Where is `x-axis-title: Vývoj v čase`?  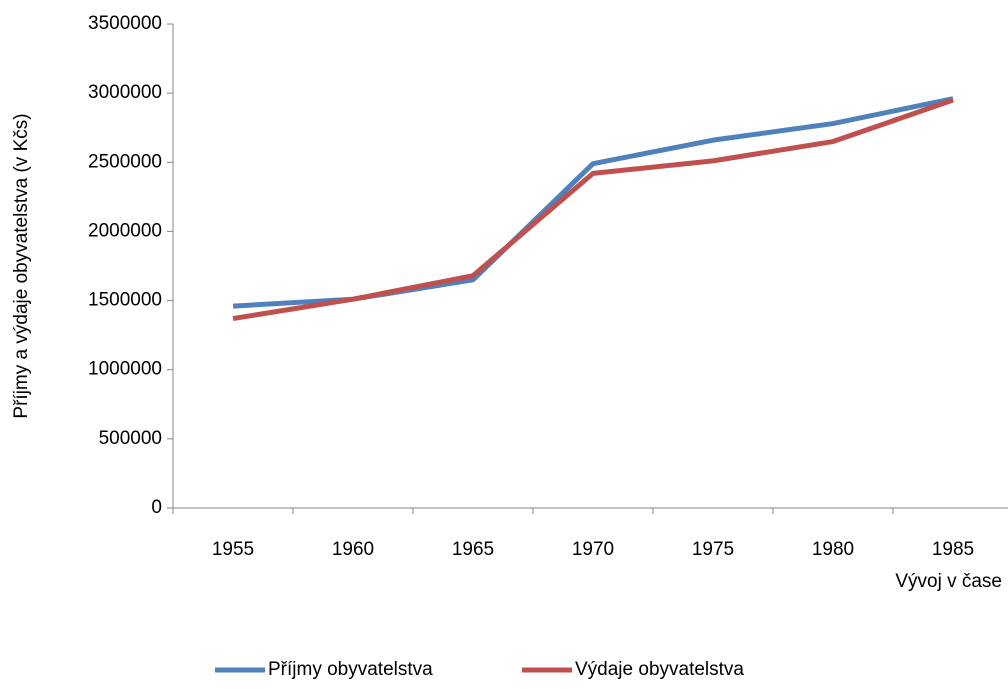 x-axis-title: Vývoj v čase is located at coordinates (948, 581).